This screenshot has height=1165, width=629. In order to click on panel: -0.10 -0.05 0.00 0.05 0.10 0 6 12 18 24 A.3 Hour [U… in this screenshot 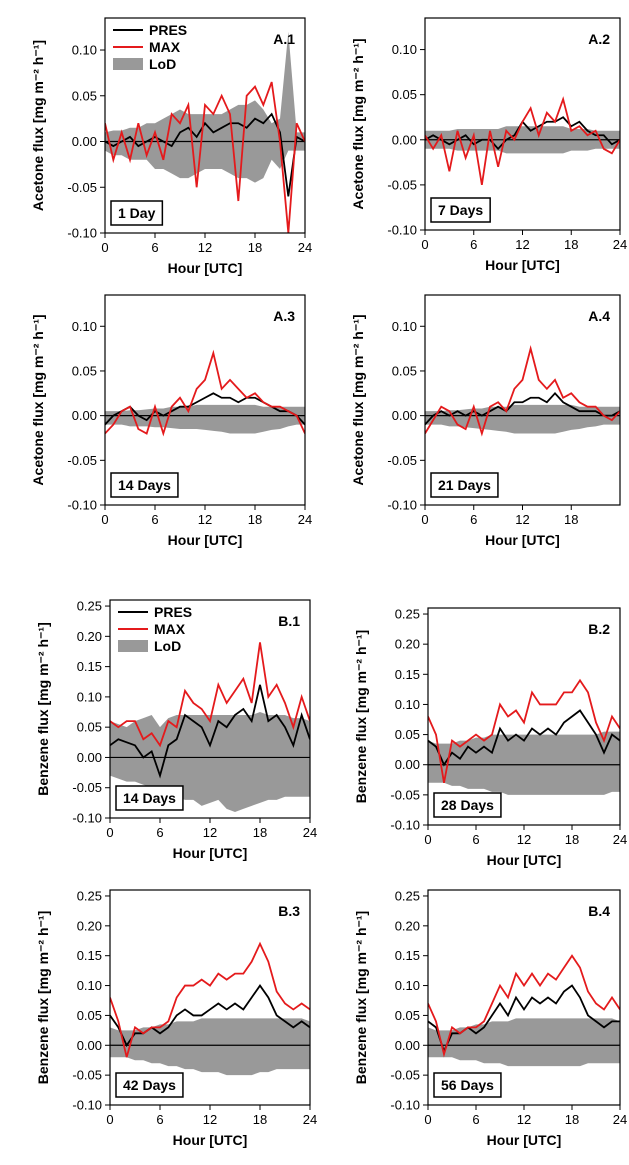, I will do `click(171, 421)`.